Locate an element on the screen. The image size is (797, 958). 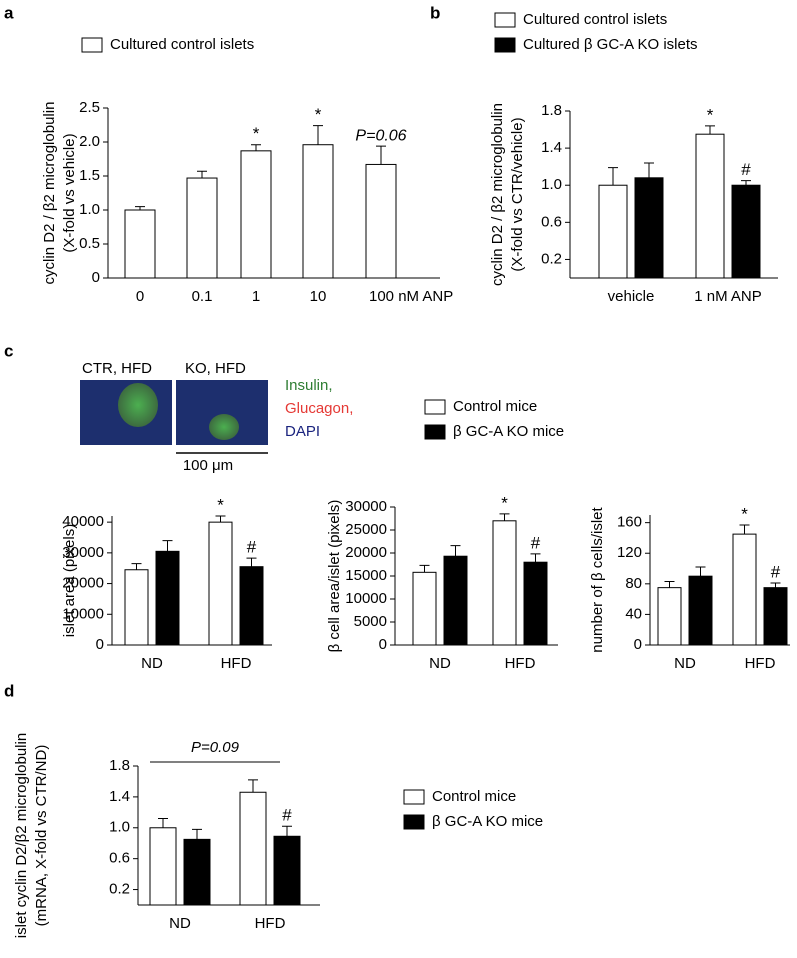
stain-label: DAPI is located at coordinates (302, 431).